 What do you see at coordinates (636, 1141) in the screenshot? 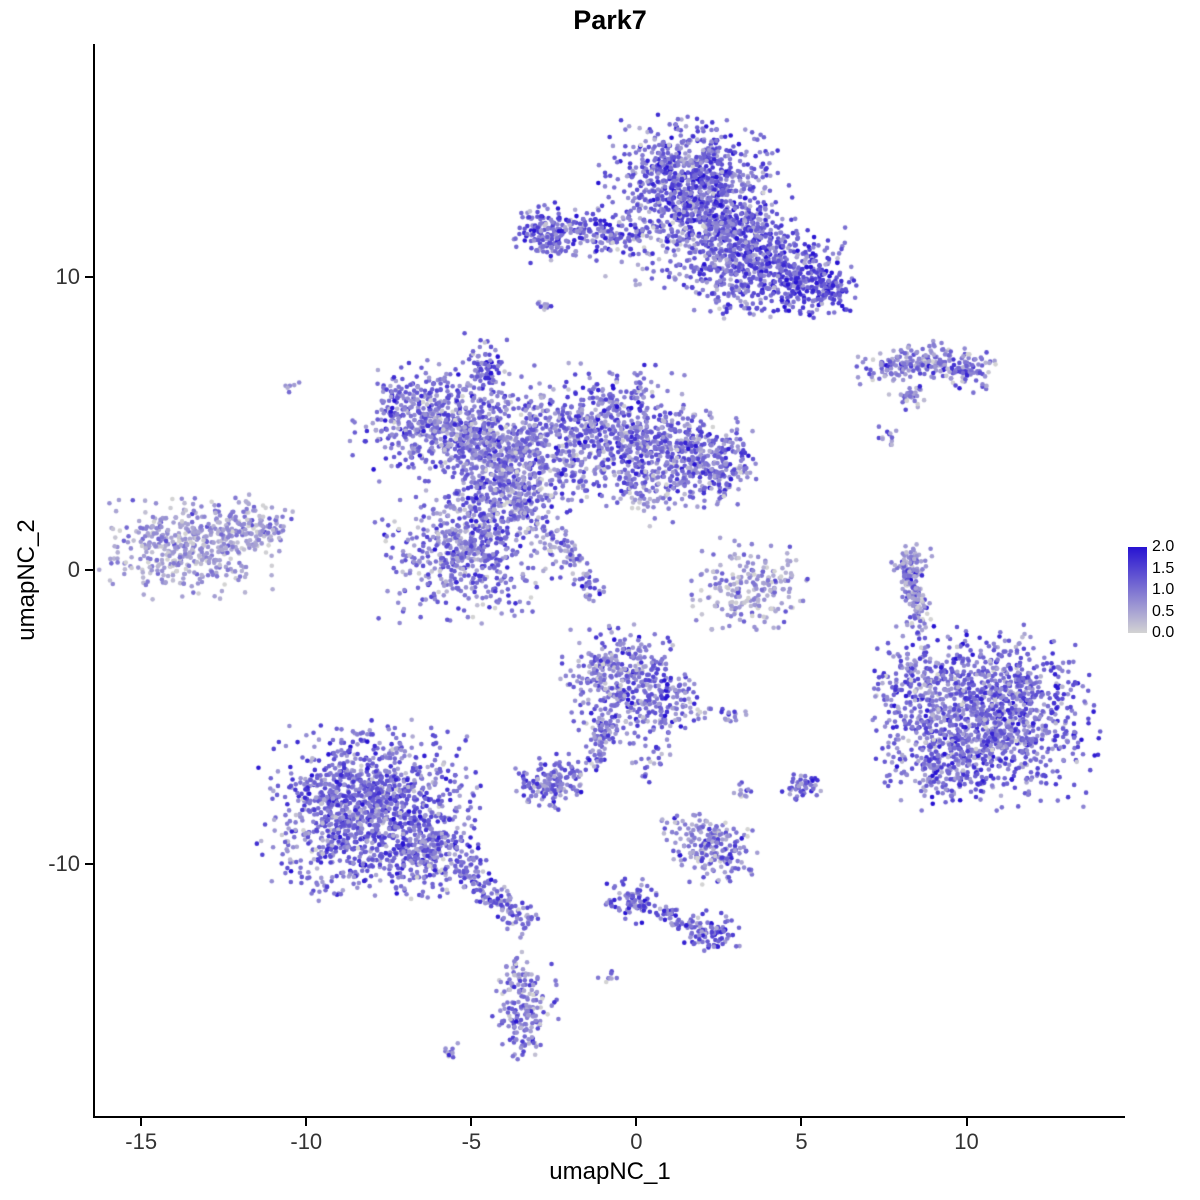
I see `x-tick-label: 0` at bounding box center [636, 1141].